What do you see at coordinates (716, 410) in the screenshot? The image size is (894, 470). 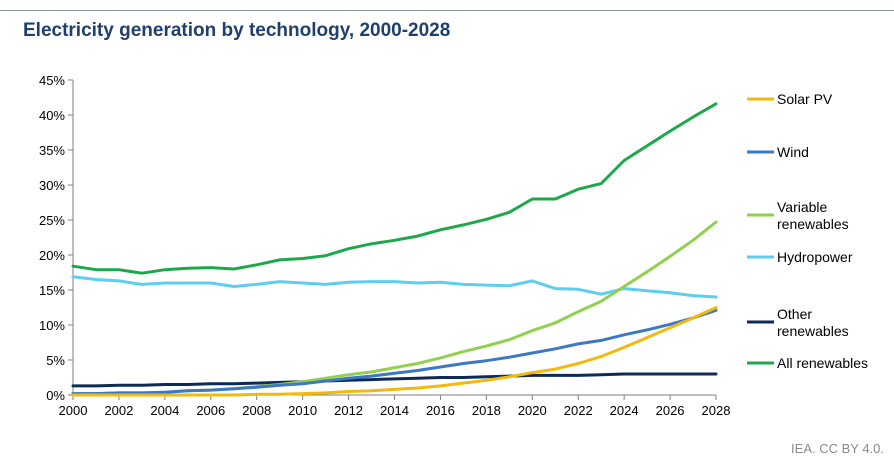 I see `x-tick-label: 2028` at bounding box center [716, 410].